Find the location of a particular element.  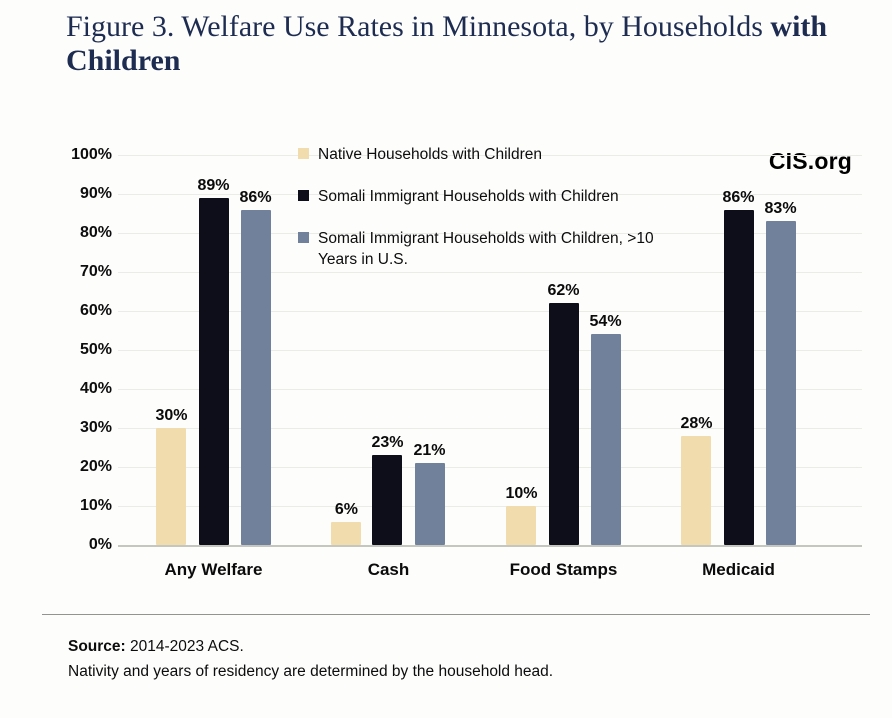

ytick-label: 0% is located at coordinates (100, 544).